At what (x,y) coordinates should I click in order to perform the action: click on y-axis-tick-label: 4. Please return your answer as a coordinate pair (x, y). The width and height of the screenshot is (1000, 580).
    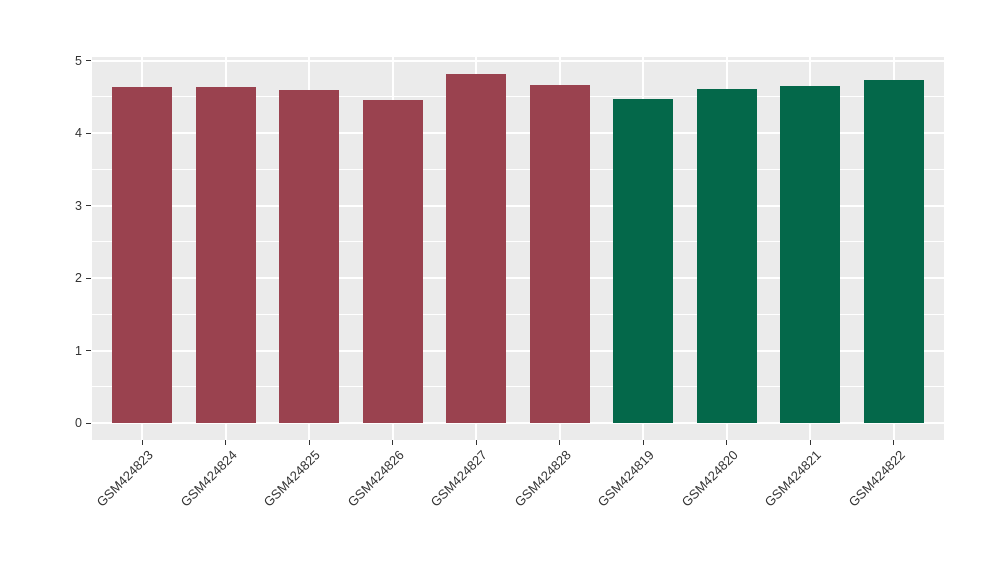
    Looking at the image, I should click on (78, 133).